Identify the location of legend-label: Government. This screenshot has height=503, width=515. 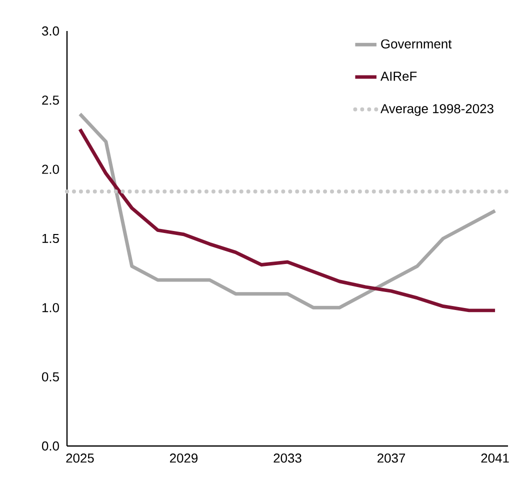
(416, 43).